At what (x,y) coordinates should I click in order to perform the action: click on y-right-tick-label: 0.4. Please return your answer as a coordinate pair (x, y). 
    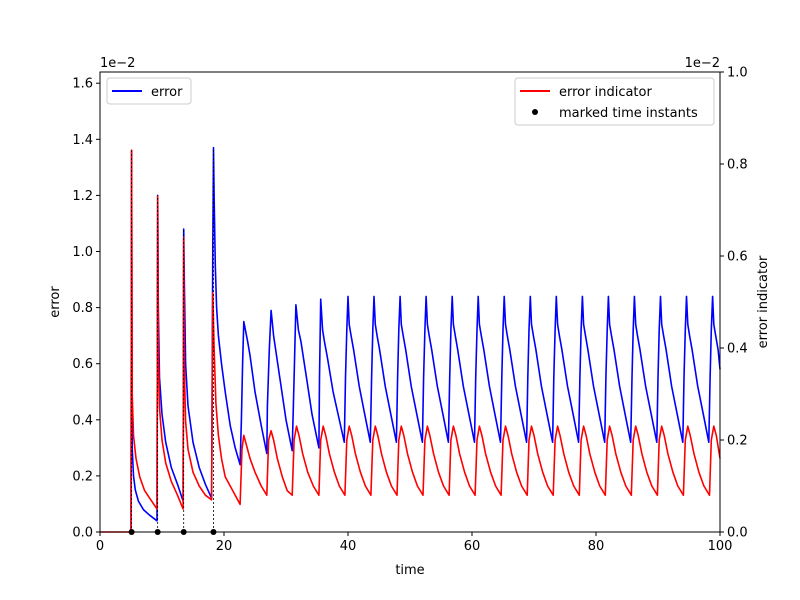
    Looking at the image, I should click on (737, 349).